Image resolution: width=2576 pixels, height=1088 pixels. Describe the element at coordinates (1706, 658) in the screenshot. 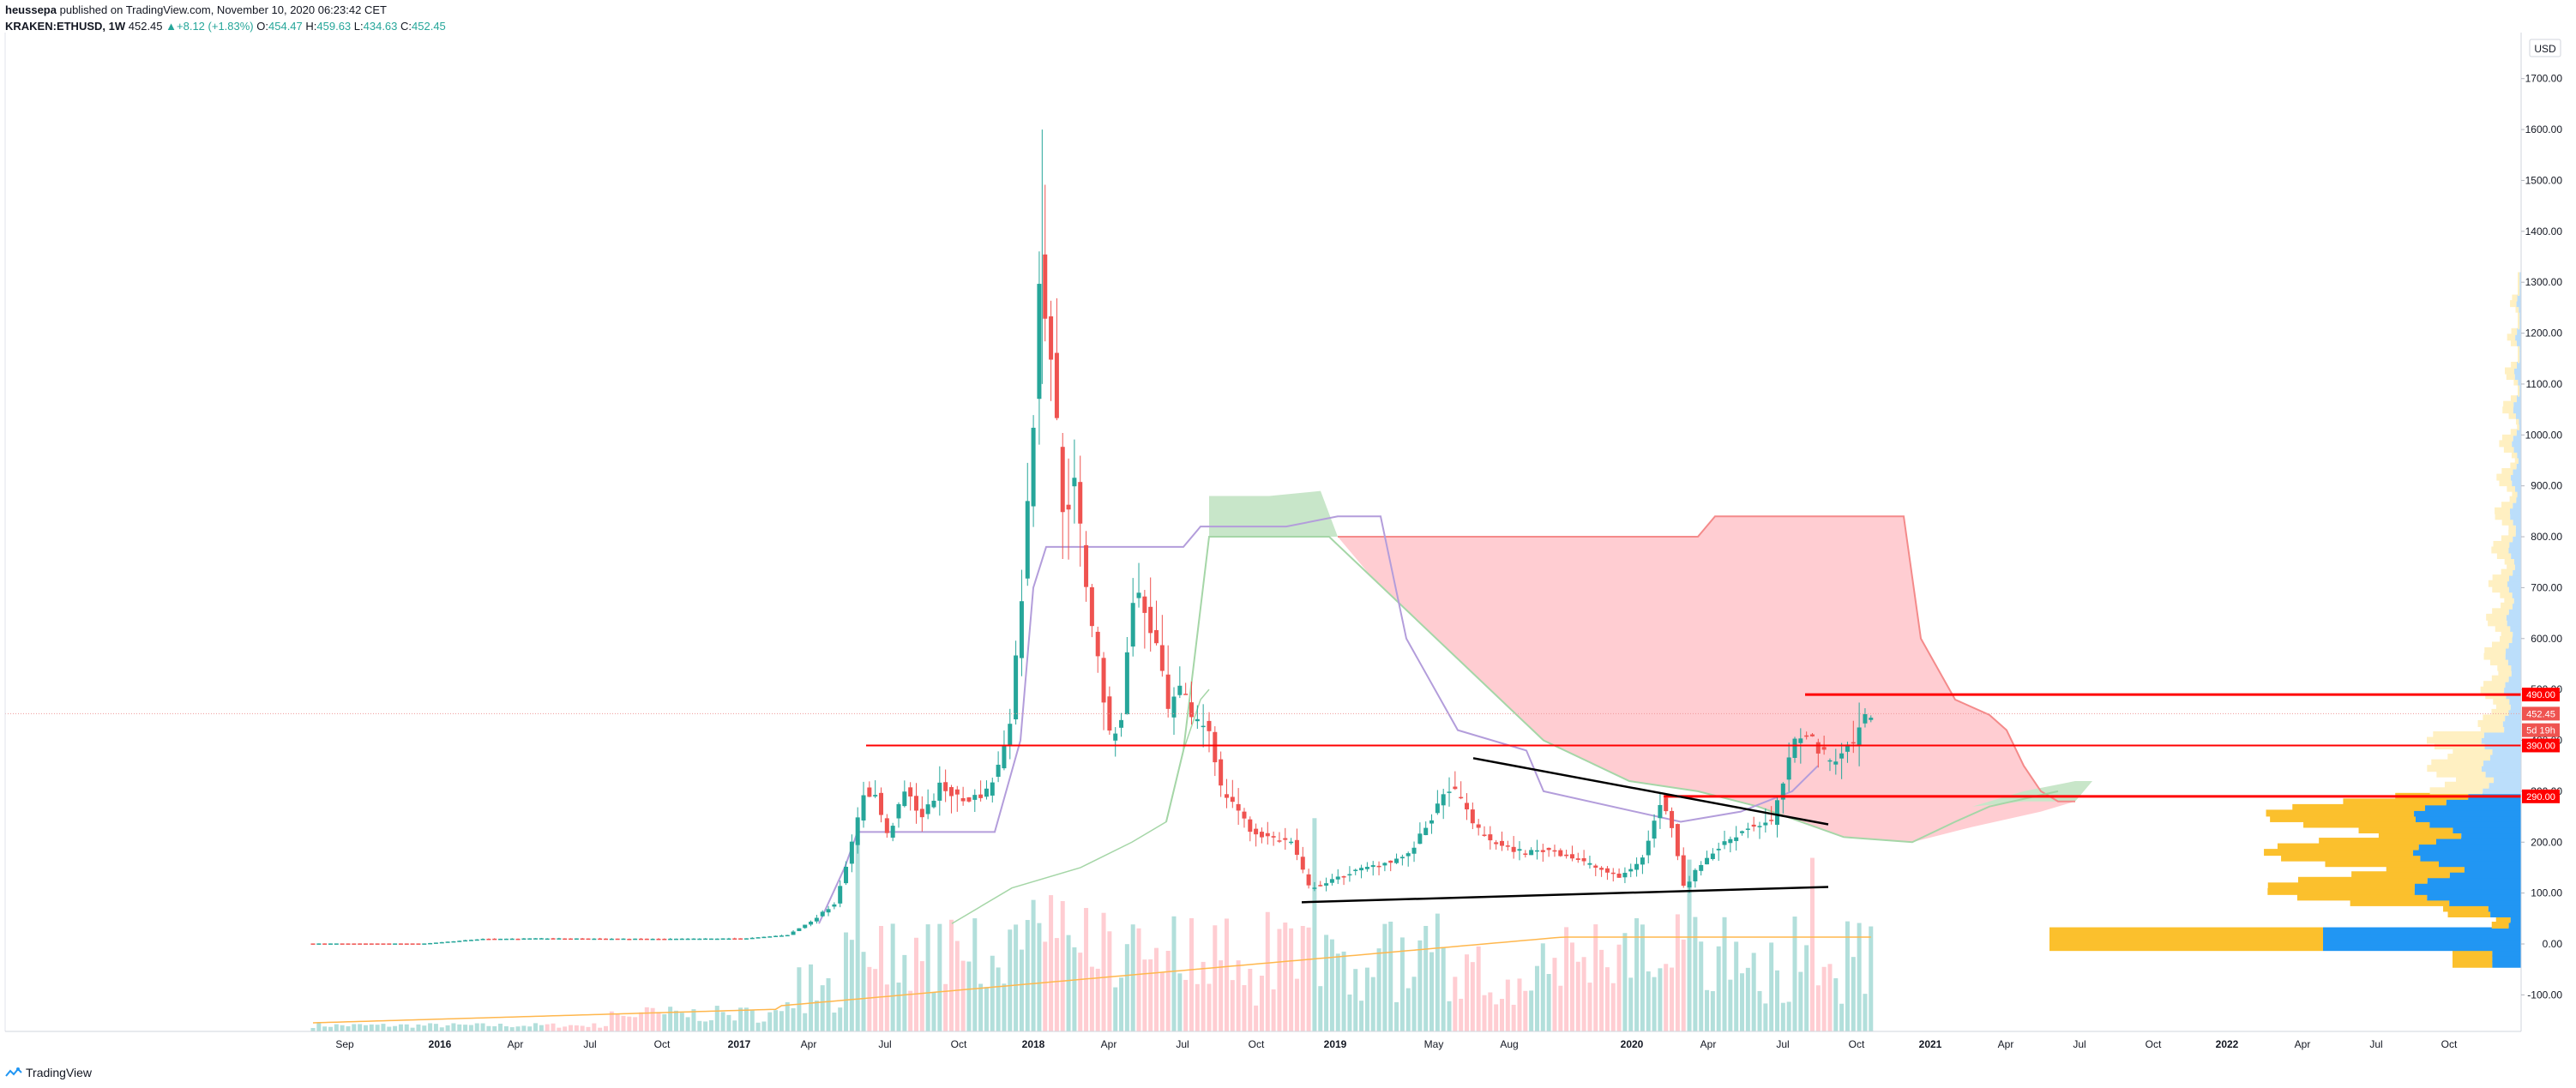

I see `senkou-span-b` at that location.